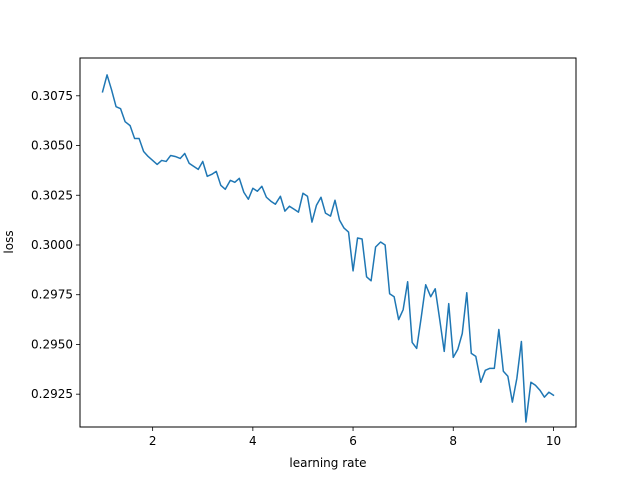 The height and width of the screenshot is (480, 640). I want to click on y-axis-label: loss, so click(9, 241).